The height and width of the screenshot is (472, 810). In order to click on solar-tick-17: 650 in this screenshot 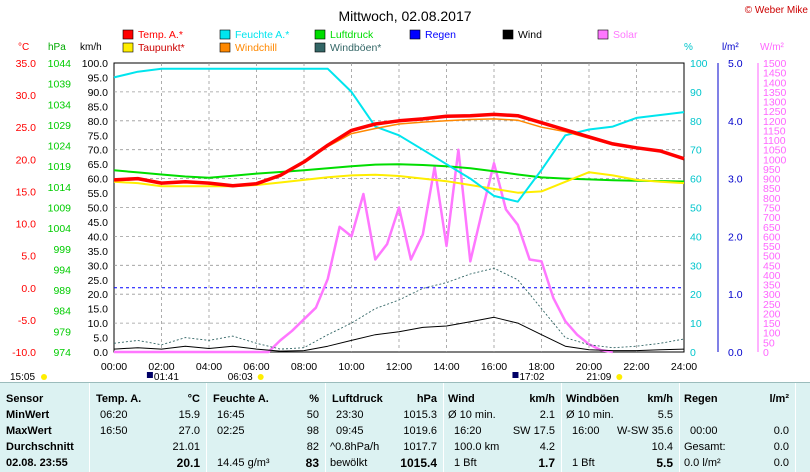, I will do `click(772, 228)`.